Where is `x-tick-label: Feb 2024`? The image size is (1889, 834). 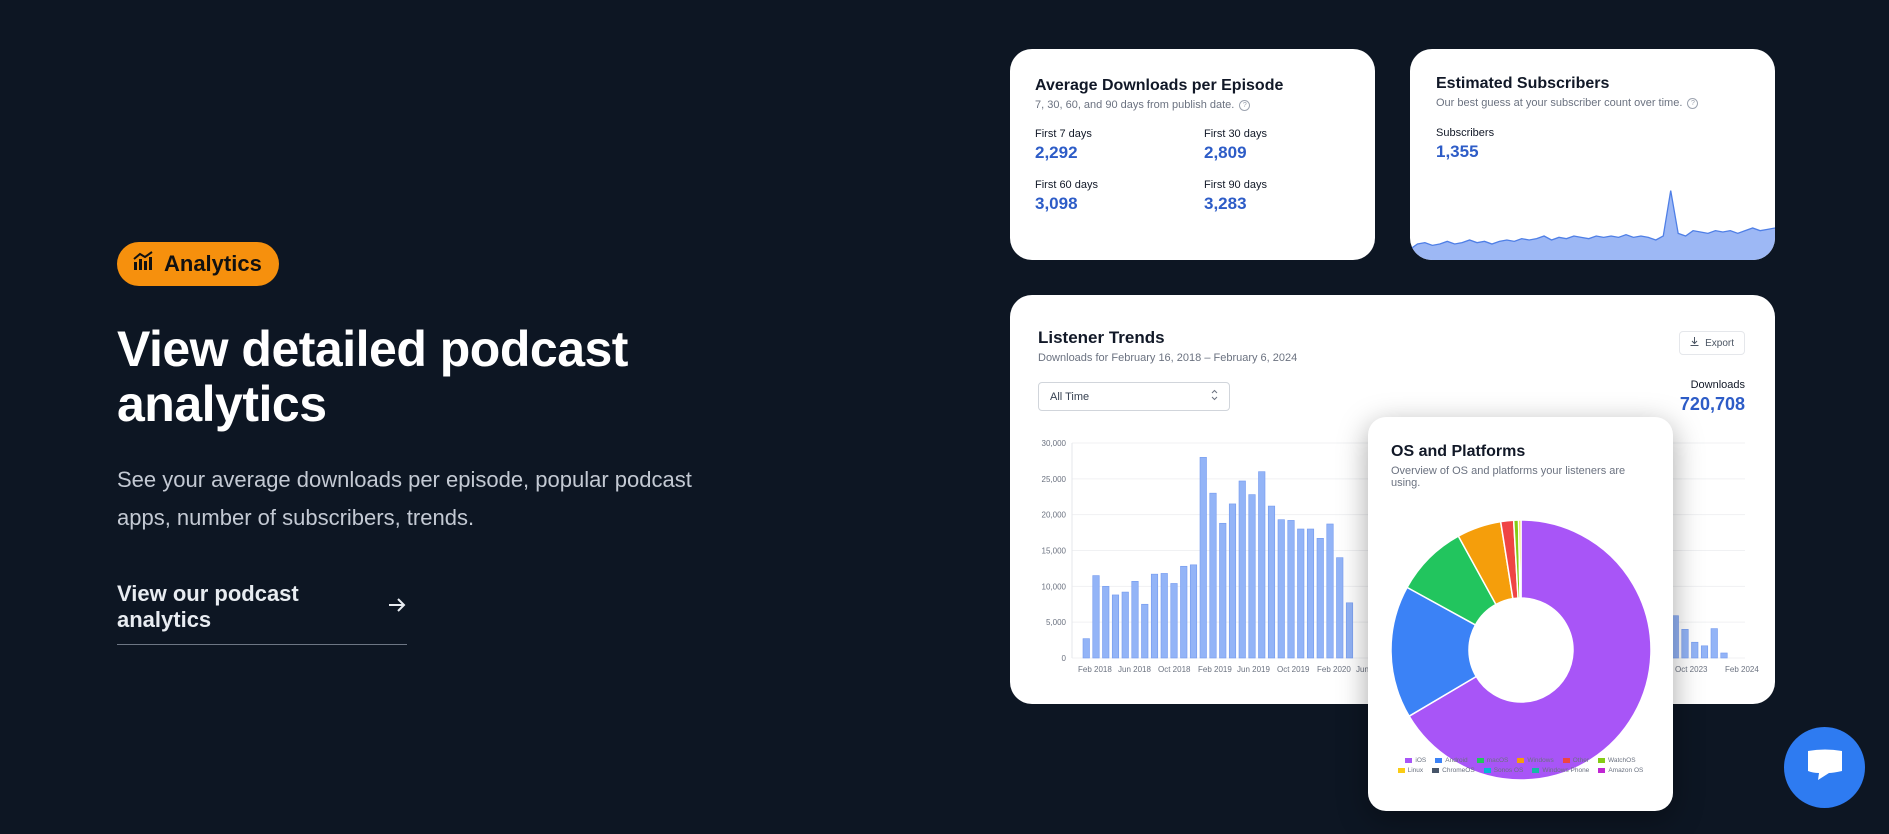
x-tick-label: Feb 2024 is located at coordinates (1742, 669).